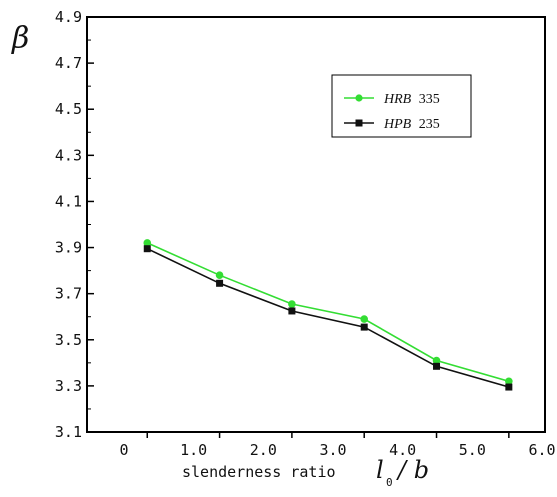  I want to click on x-axis-label-symbol: l, so click(380, 470).